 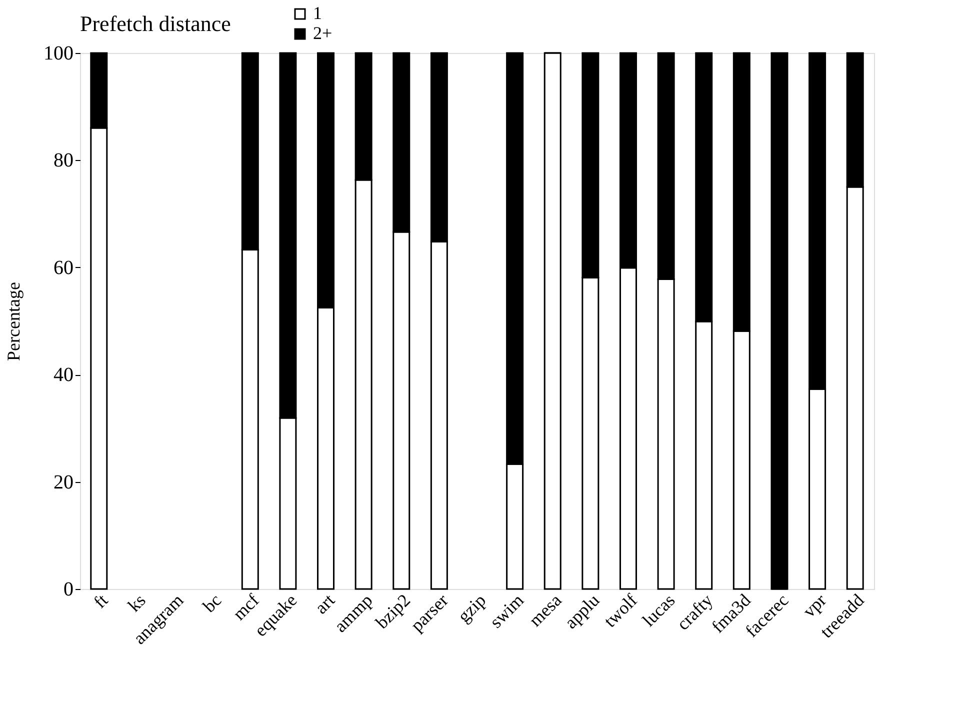 What do you see at coordinates (14, 321) in the screenshot?
I see `y-axis-title: Percentage` at bounding box center [14, 321].